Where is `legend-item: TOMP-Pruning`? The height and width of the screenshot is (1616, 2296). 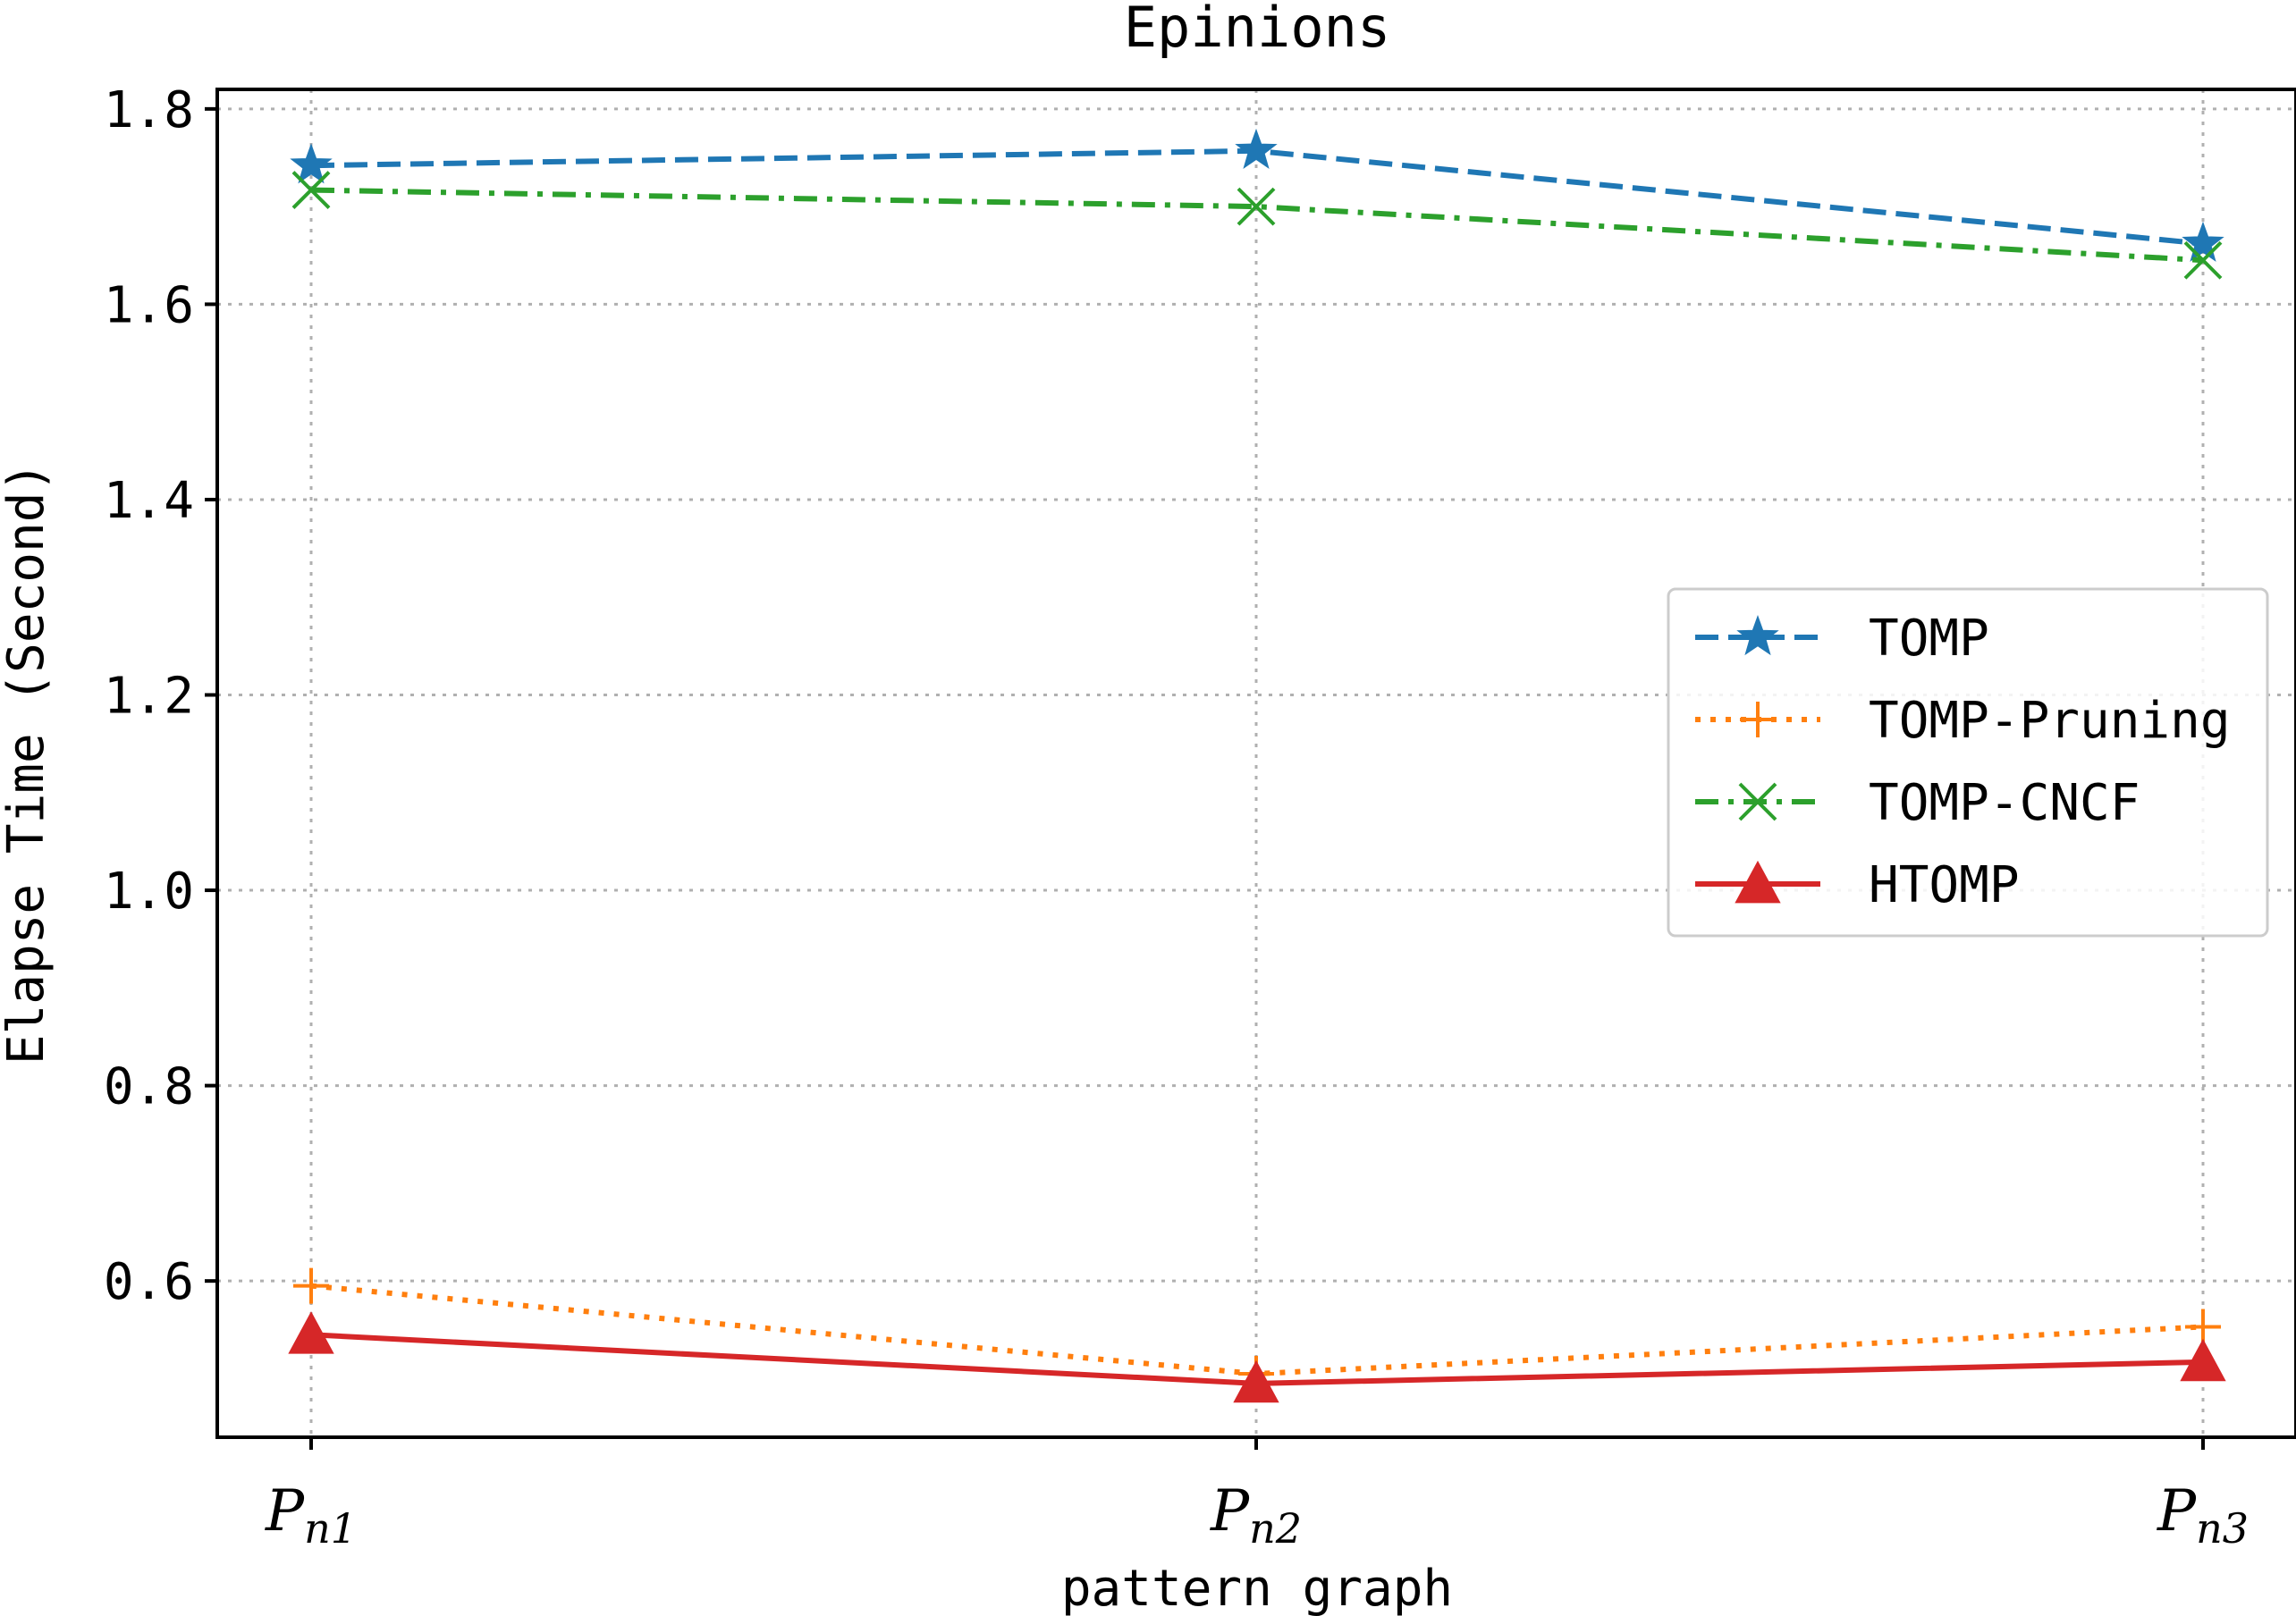 legend-item: TOMP-Pruning is located at coordinates (1963, 721).